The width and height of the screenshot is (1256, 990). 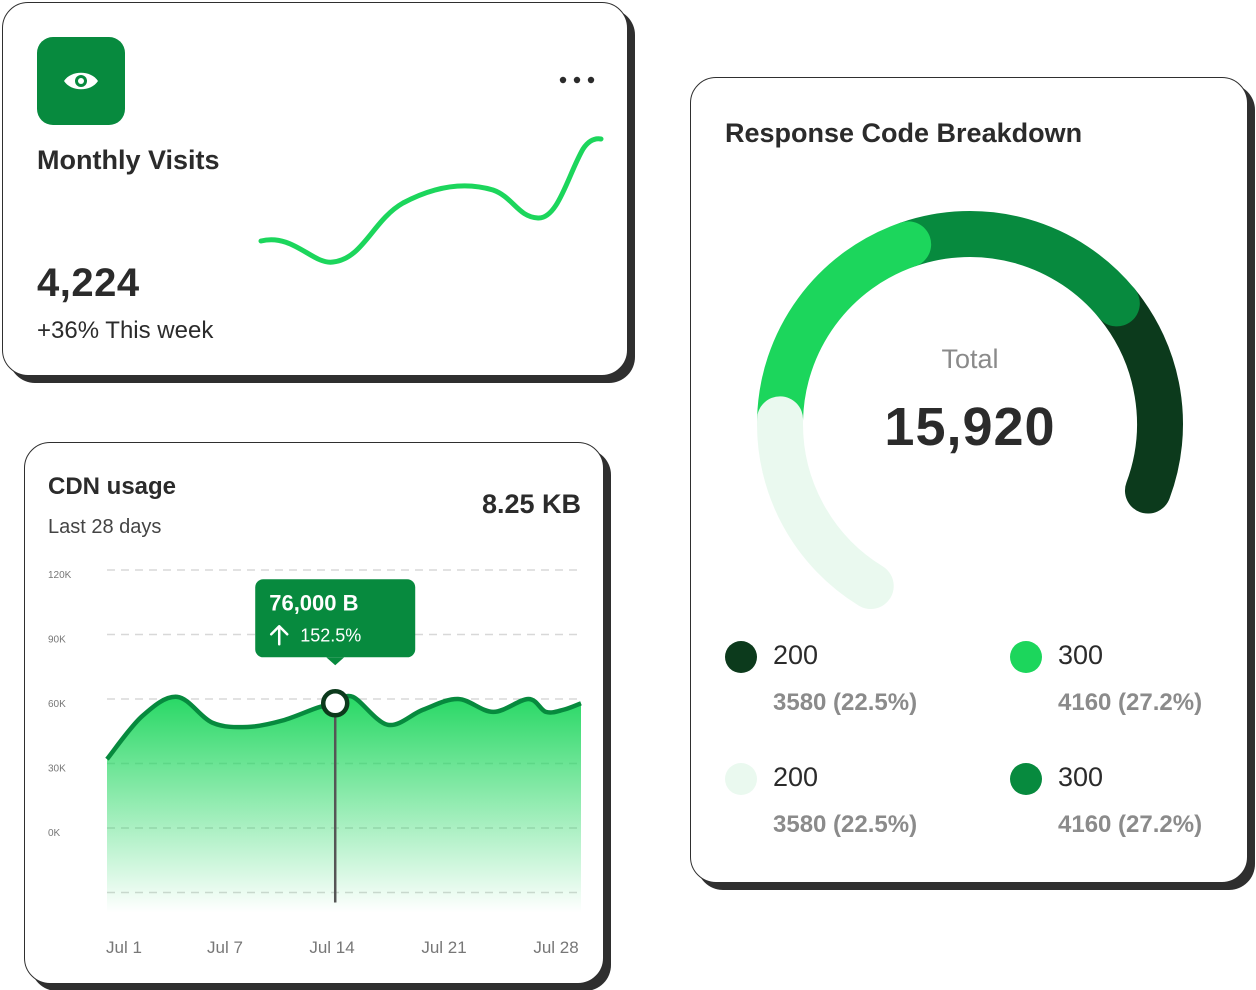 What do you see at coordinates (112, 486) in the screenshot?
I see `cdn-usage-title: CDN usage` at bounding box center [112, 486].